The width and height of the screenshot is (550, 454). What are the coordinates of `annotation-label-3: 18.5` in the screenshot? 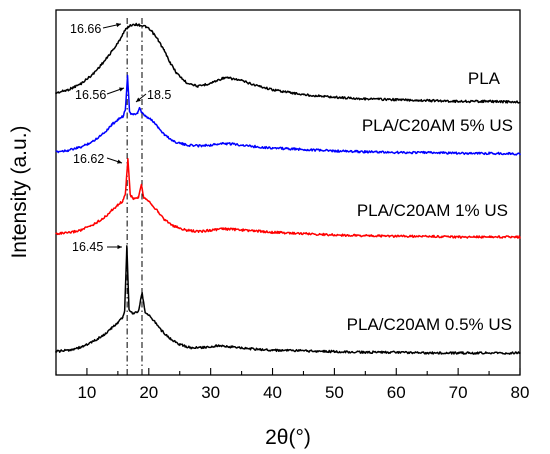 It's located at (159, 95).